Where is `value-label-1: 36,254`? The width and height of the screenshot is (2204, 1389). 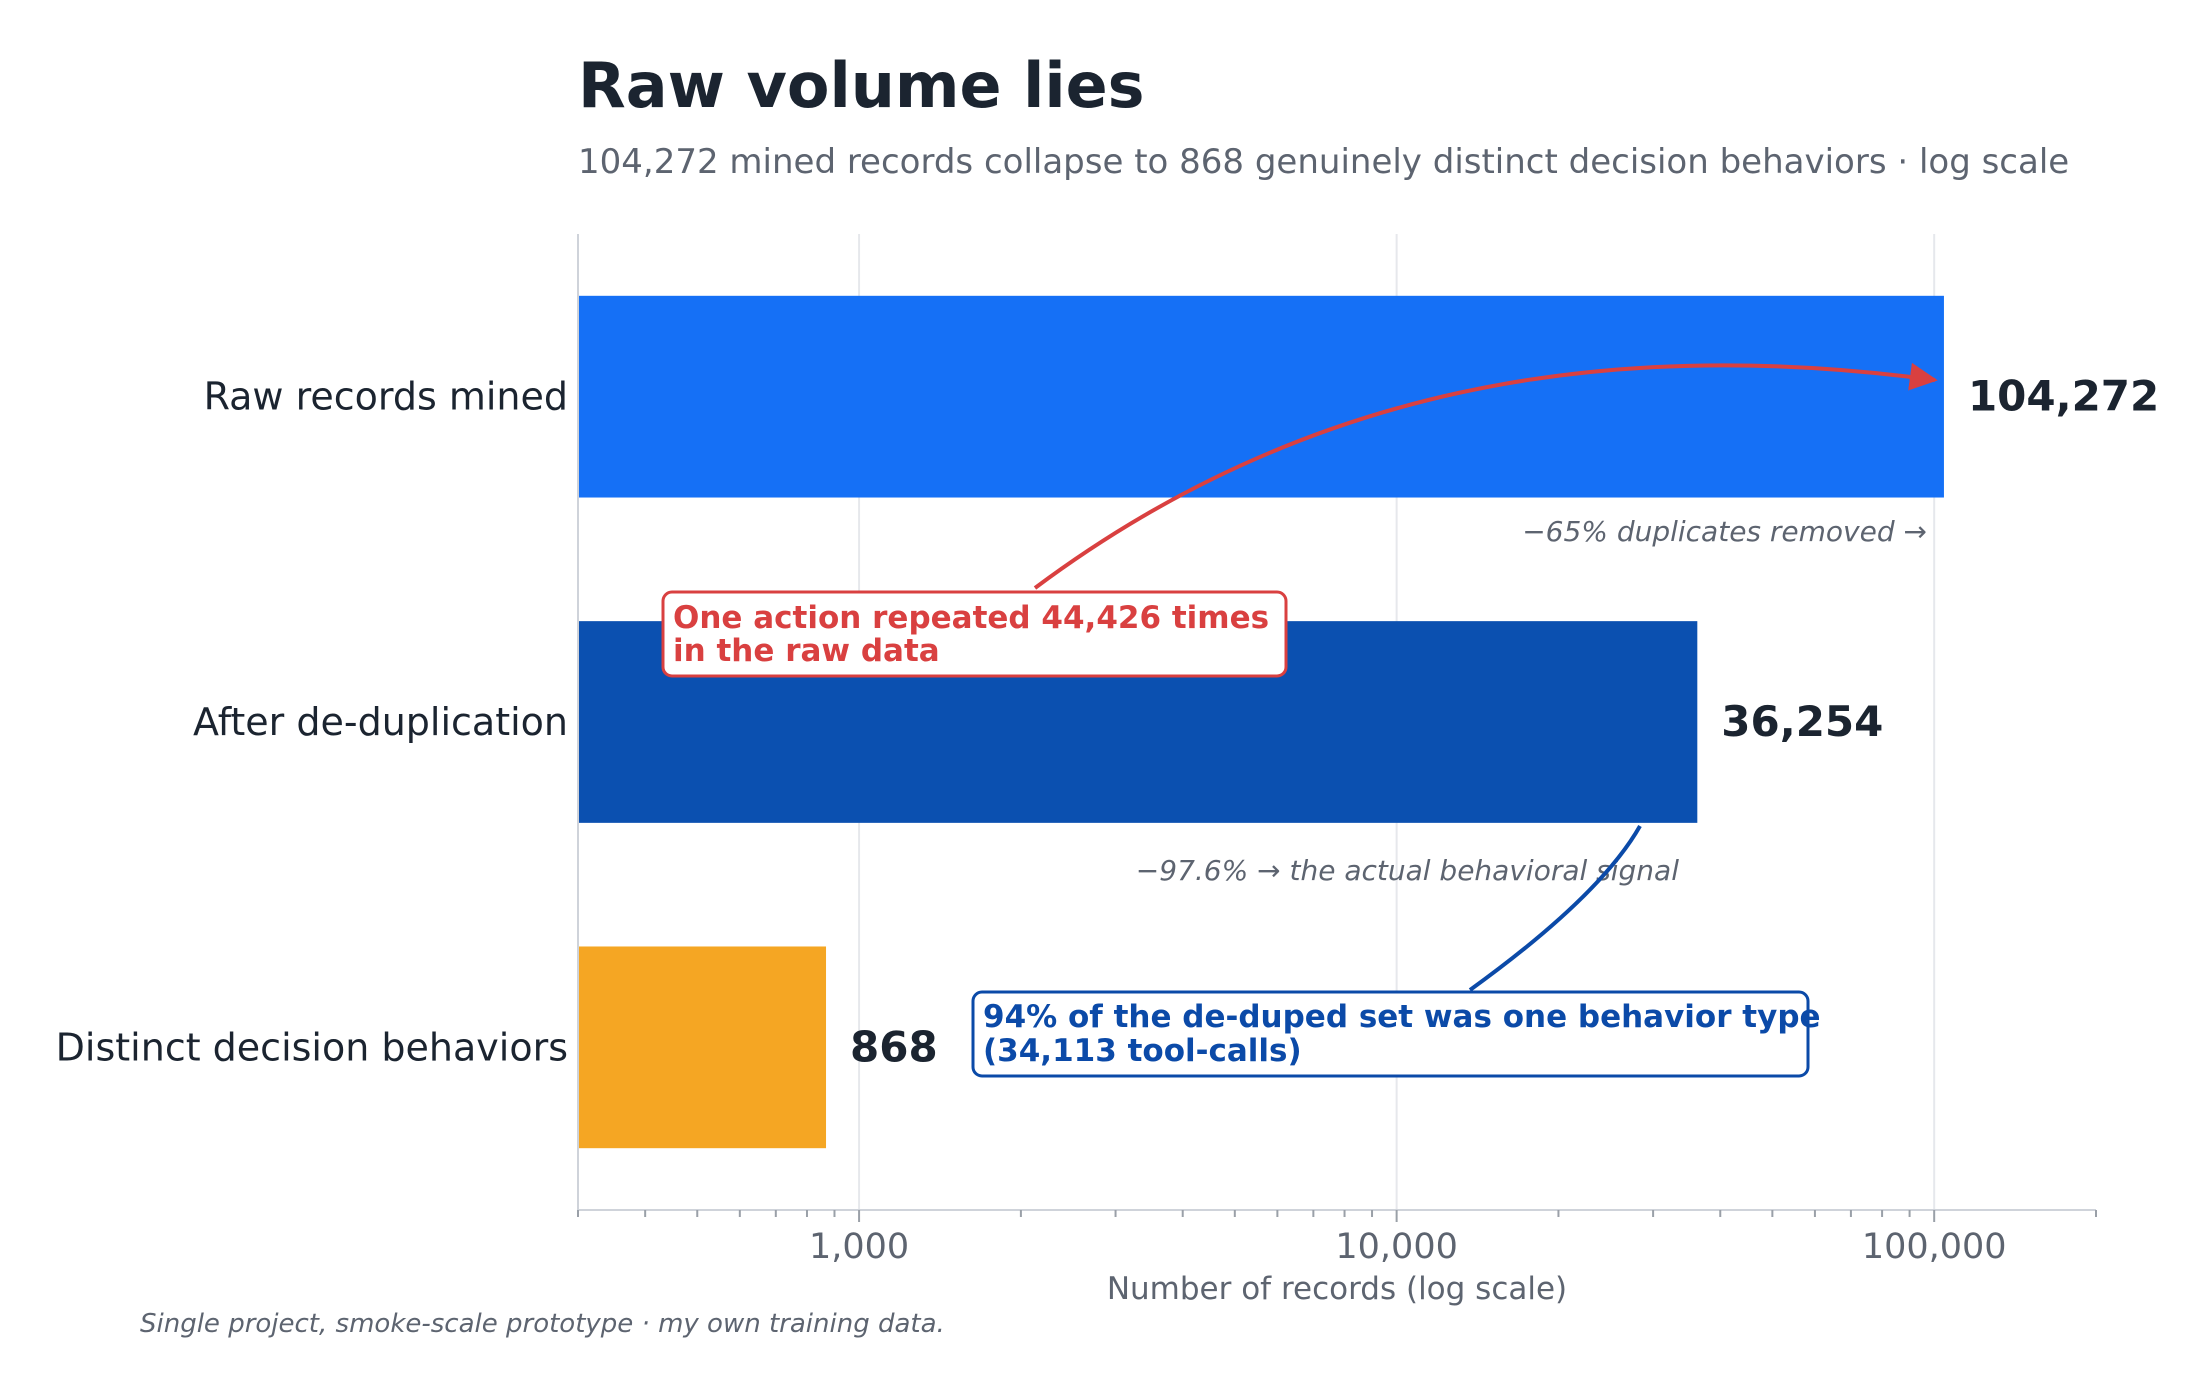
value-label-1: 36,254 is located at coordinates (1802, 721).